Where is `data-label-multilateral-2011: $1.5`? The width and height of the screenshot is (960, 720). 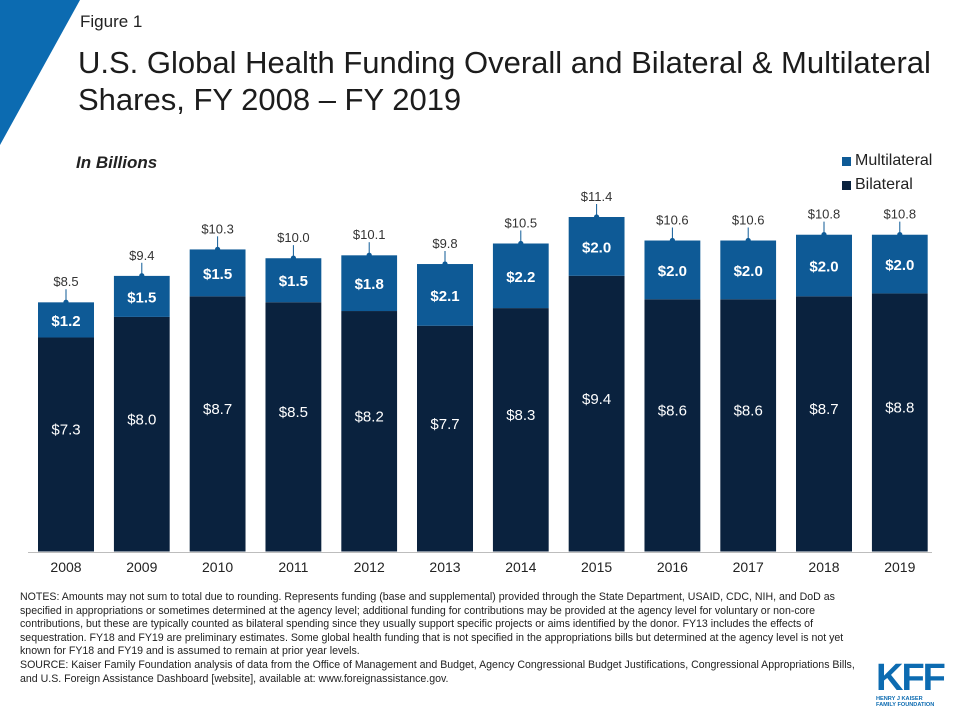 data-label-multilateral-2011: $1.5 is located at coordinates (293, 281).